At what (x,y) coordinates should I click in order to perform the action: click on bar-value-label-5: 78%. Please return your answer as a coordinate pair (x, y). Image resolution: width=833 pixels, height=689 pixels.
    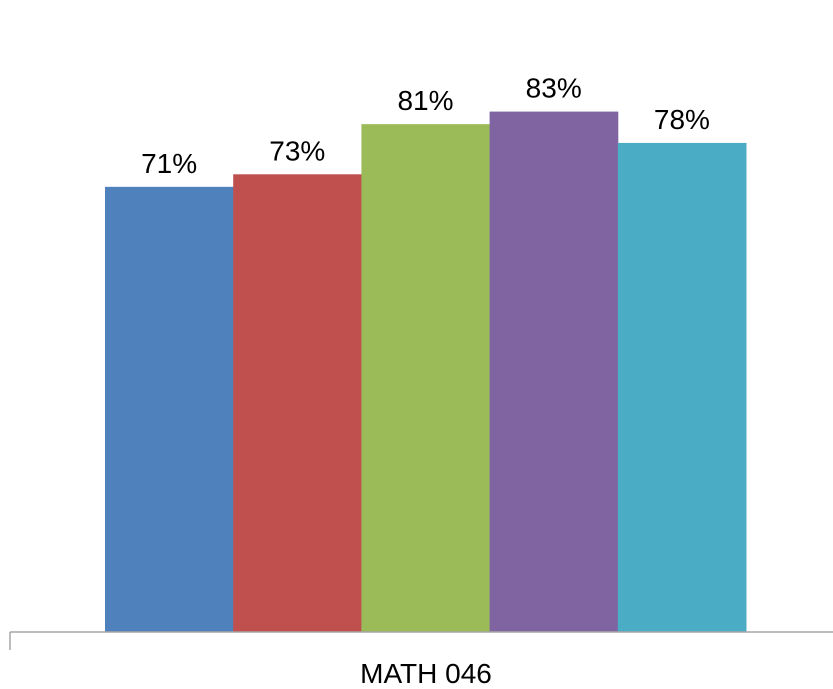
    Looking at the image, I should click on (682, 119).